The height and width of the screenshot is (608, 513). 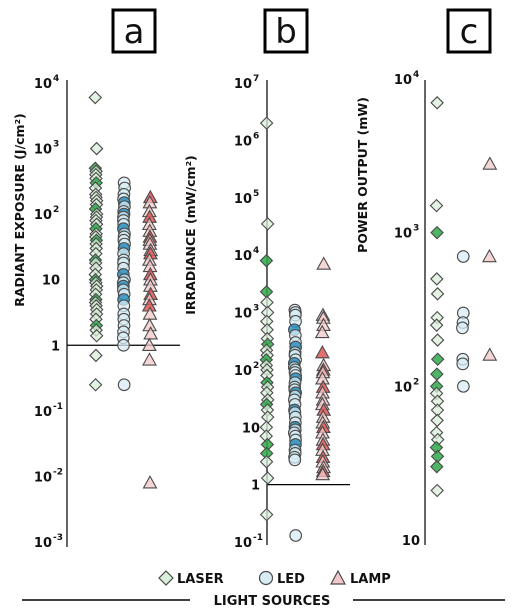 I want to click on panel-a-tick-exponent: -1, so click(x=58, y=407).